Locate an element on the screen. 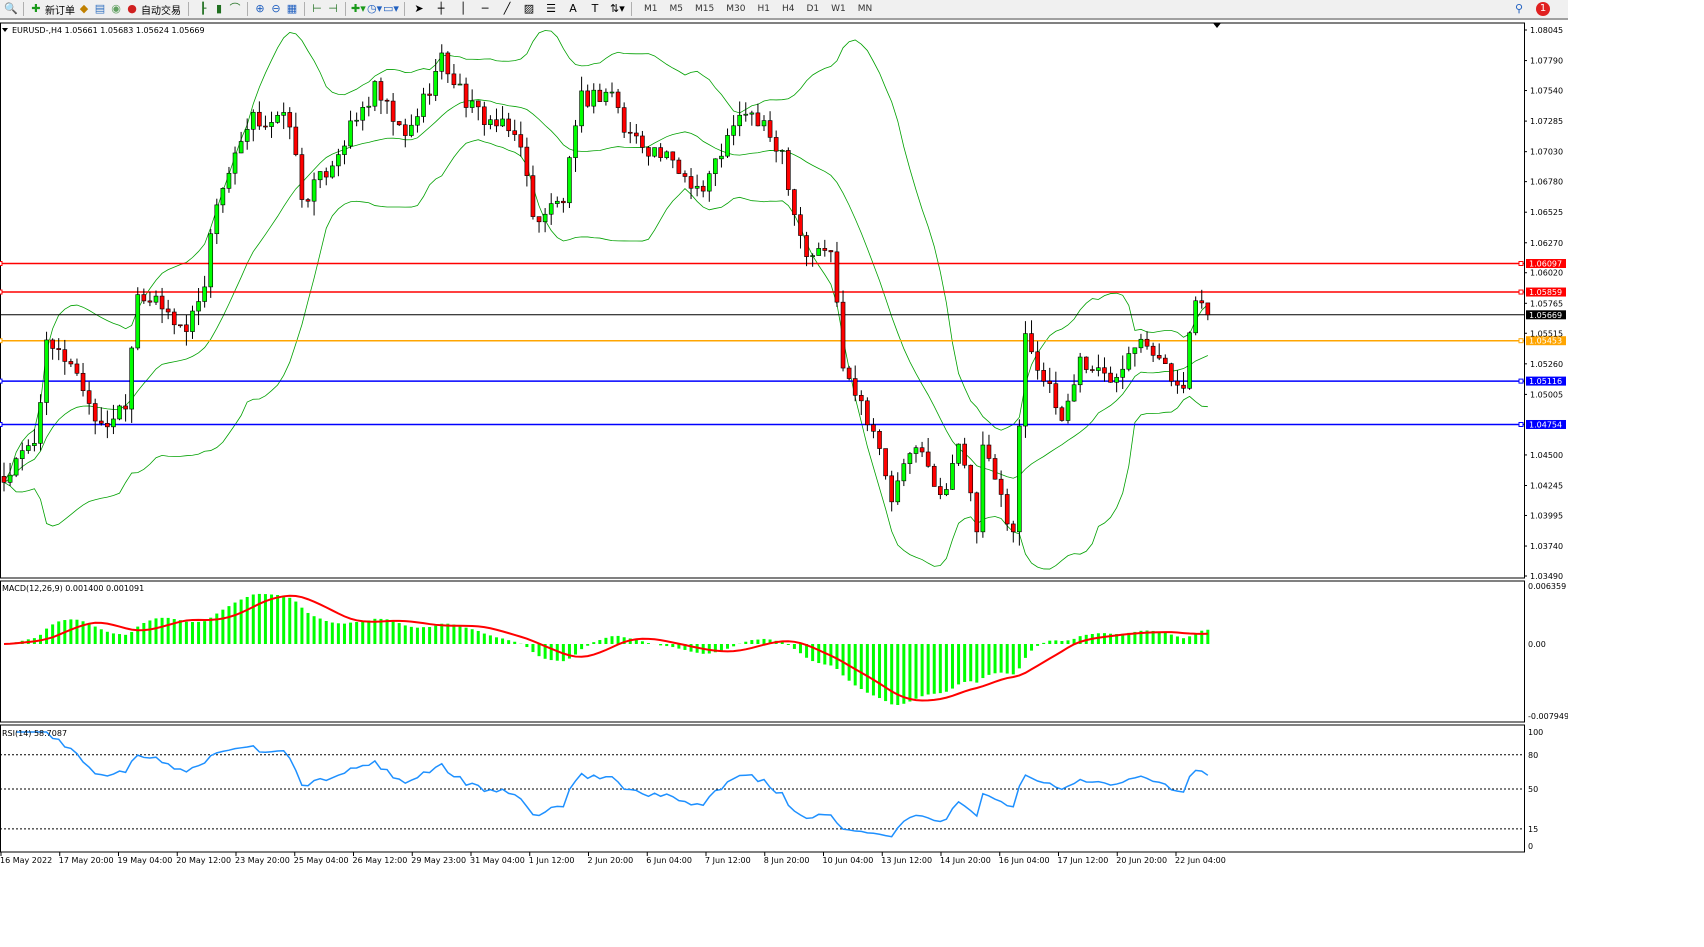 This screenshot has width=1704, height=947. auto-trading-button: 自动交易 is located at coordinates (161, 11).